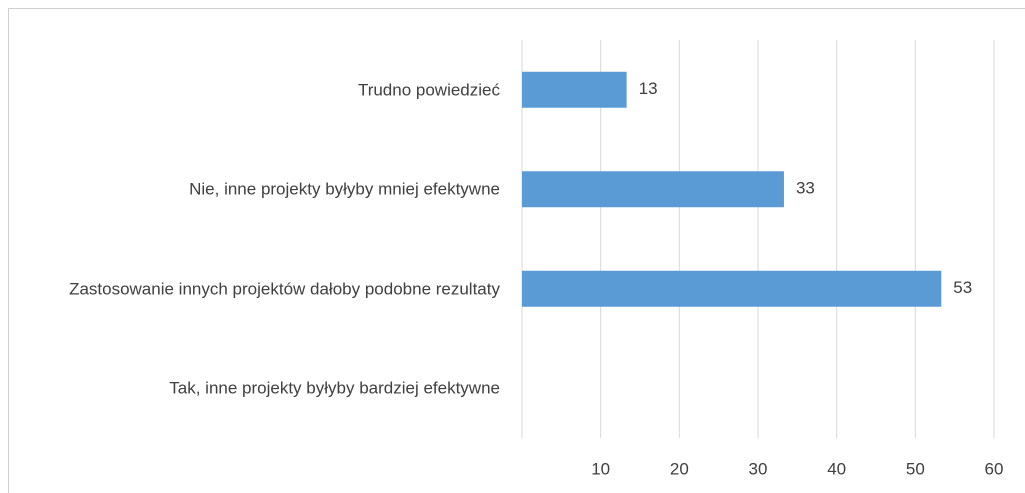 The width and height of the screenshot is (1025, 493). What do you see at coordinates (679, 468) in the screenshot?
I see `x-tick-label: 20` at bounding box center [679, 468].